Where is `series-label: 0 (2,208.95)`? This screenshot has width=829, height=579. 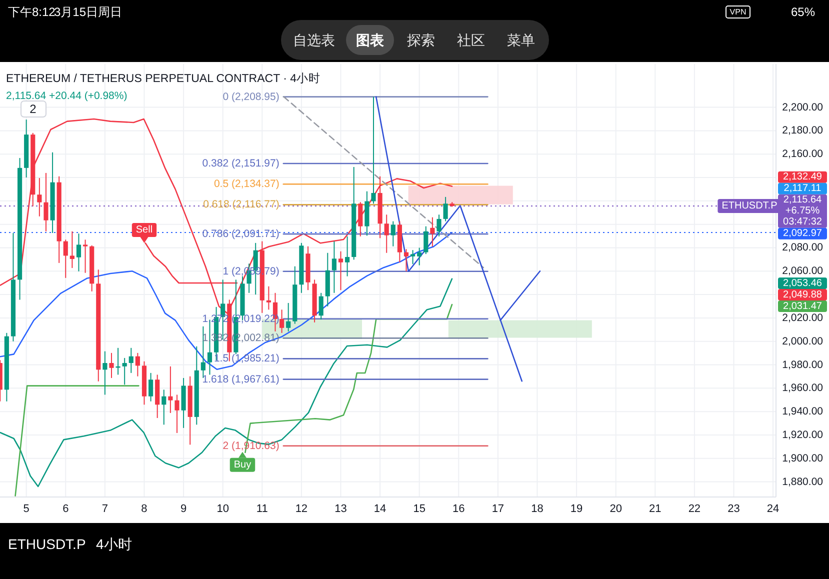 series-label: 0 (2,208.95) is located at coordinates (251, 96).